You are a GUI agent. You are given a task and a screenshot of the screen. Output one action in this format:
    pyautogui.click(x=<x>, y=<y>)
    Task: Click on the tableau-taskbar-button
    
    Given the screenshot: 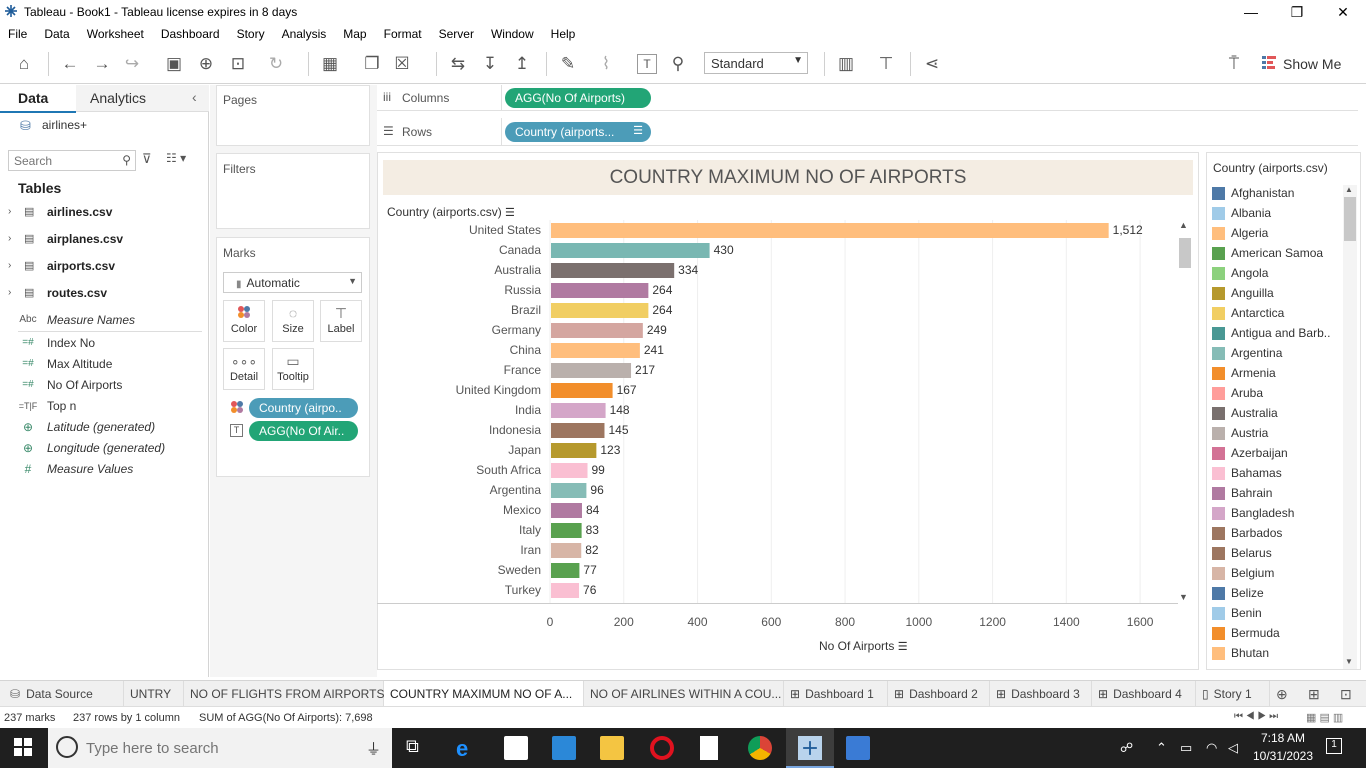 What is the action you would take?
    pyautogui.click(x=810, y=748)
    